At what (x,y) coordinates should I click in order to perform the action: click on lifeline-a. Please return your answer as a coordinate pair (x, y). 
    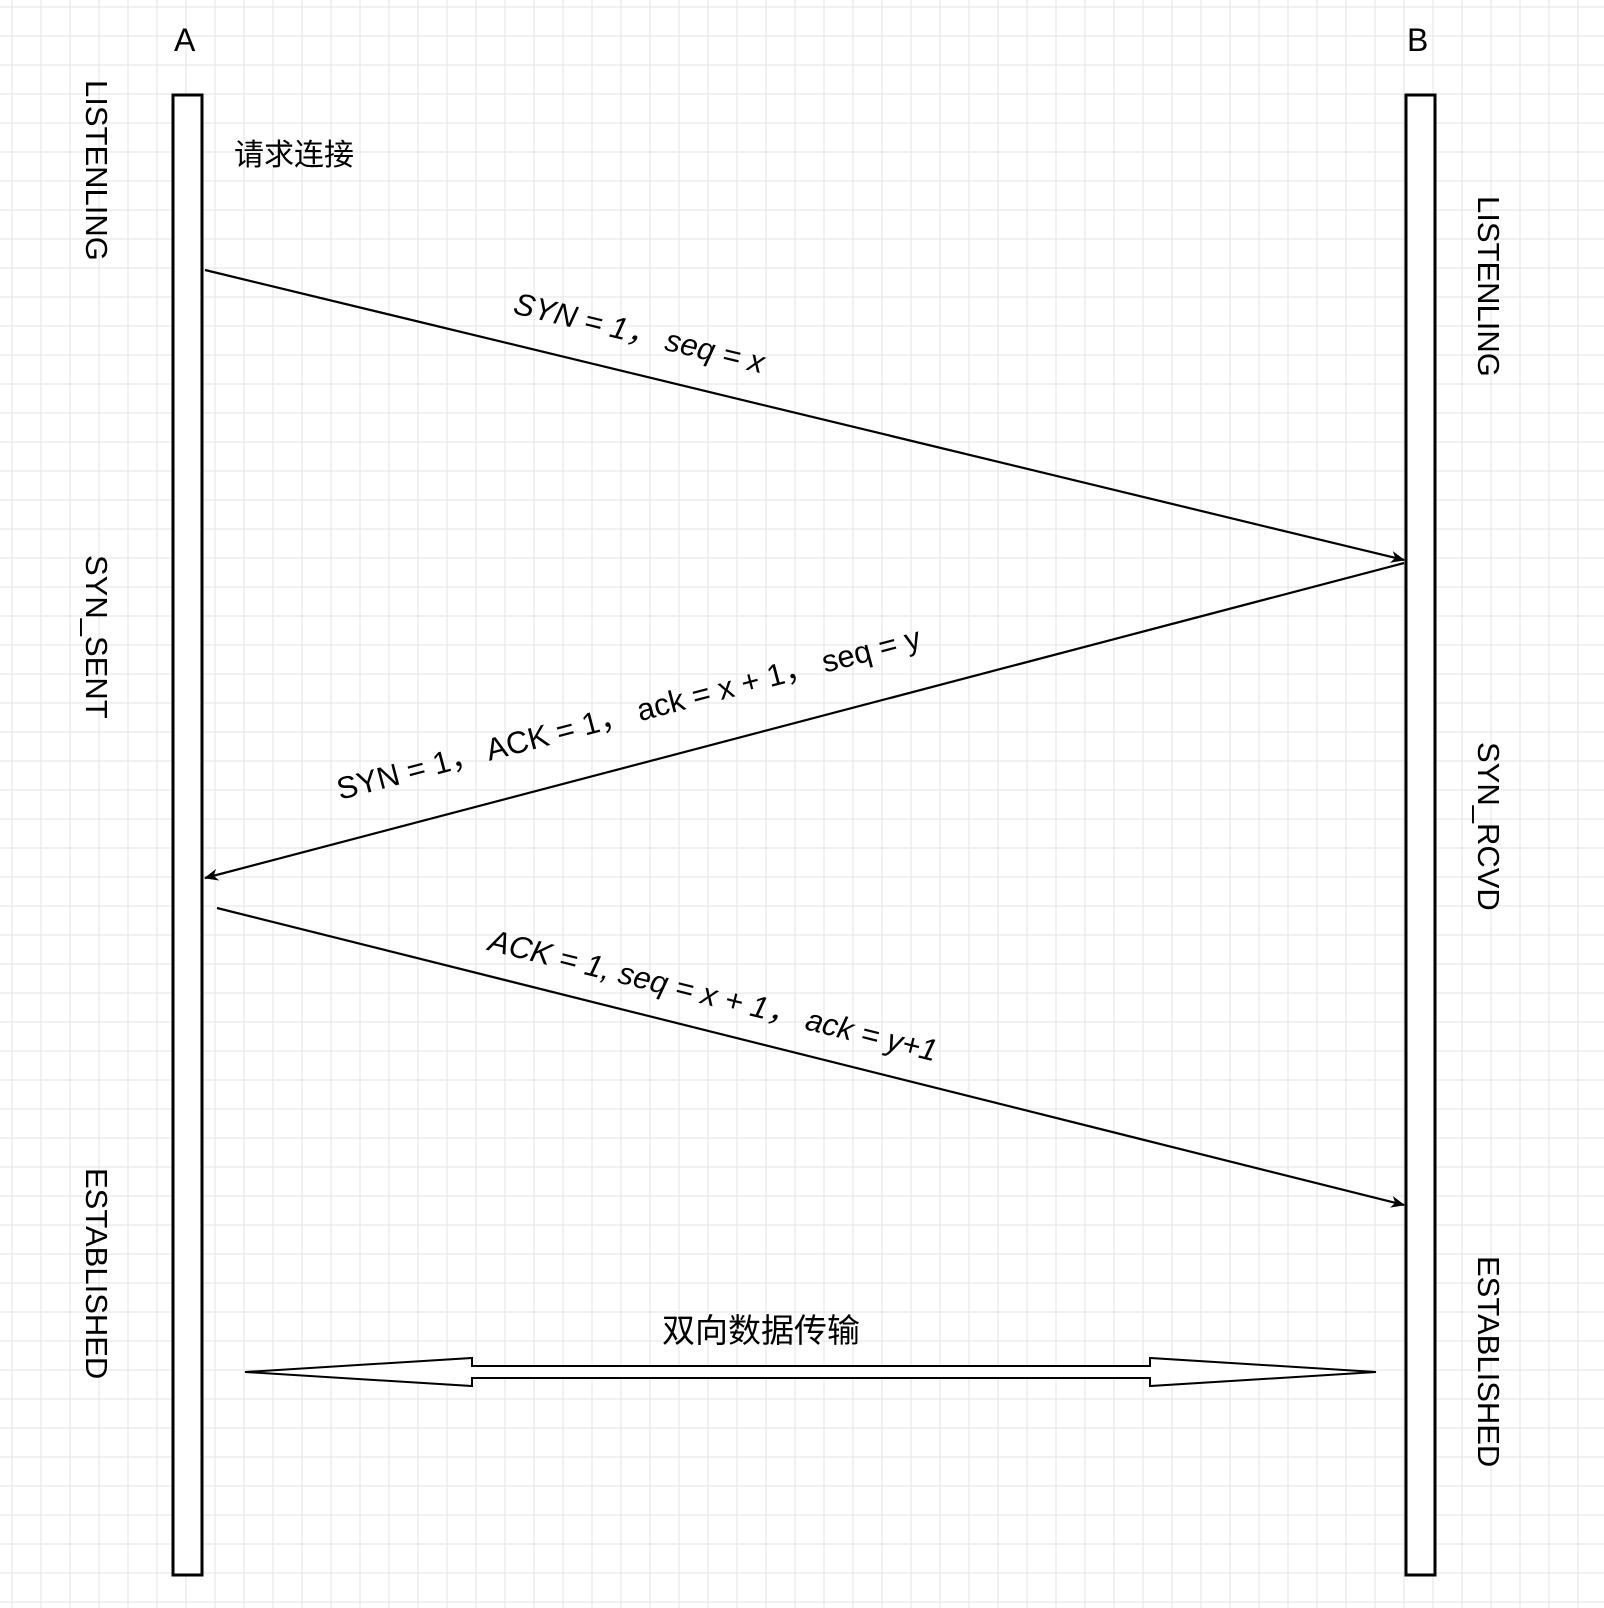
    Looking at the image, I should click on (187, 835).